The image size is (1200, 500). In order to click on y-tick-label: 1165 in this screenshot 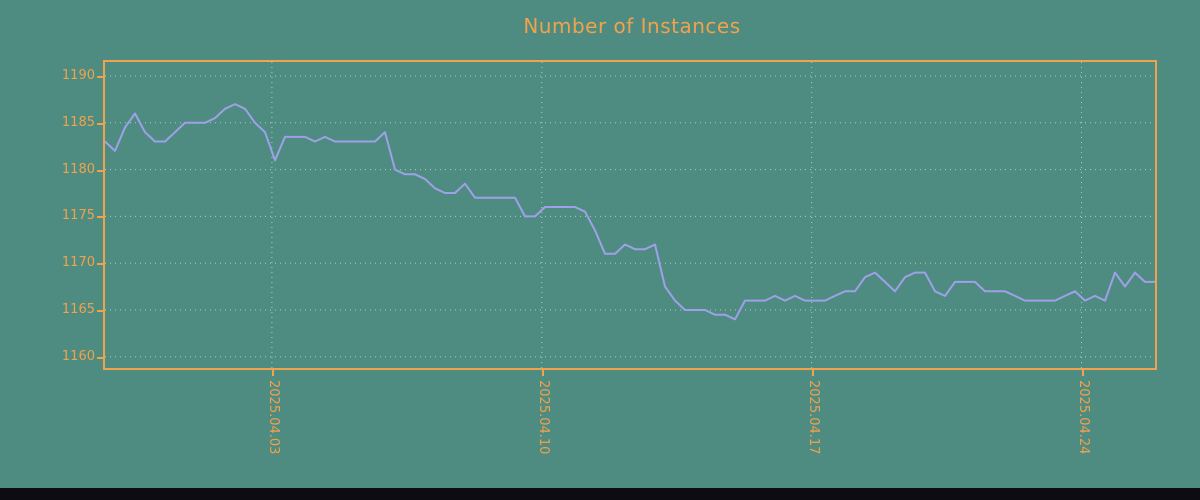, I will do `click(78, 309)`.